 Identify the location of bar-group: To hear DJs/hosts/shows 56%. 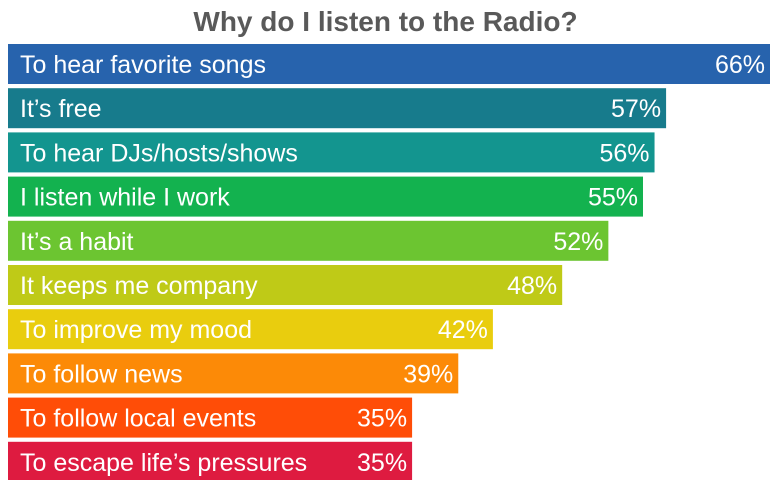
(331, 152).